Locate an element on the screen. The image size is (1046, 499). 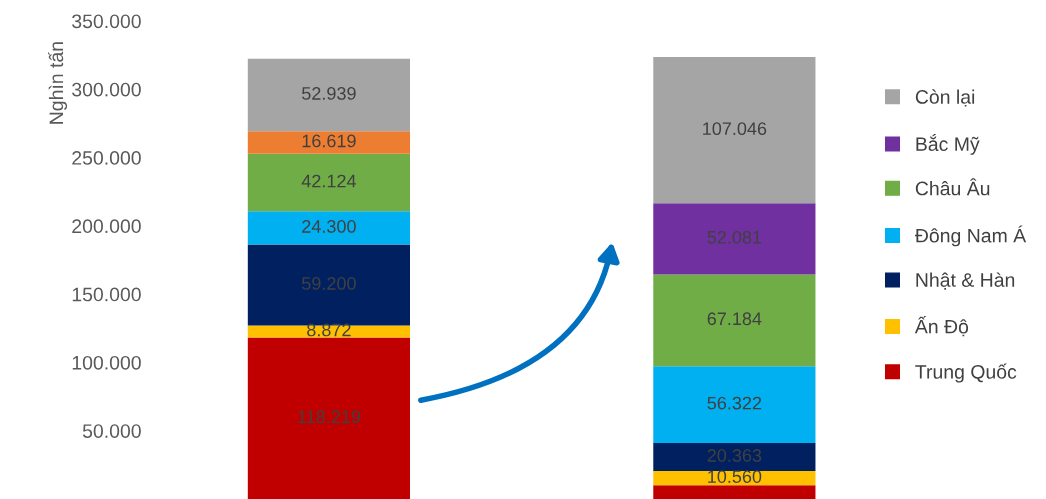
data-label: 20.363 is located at coordinates (734, 455).